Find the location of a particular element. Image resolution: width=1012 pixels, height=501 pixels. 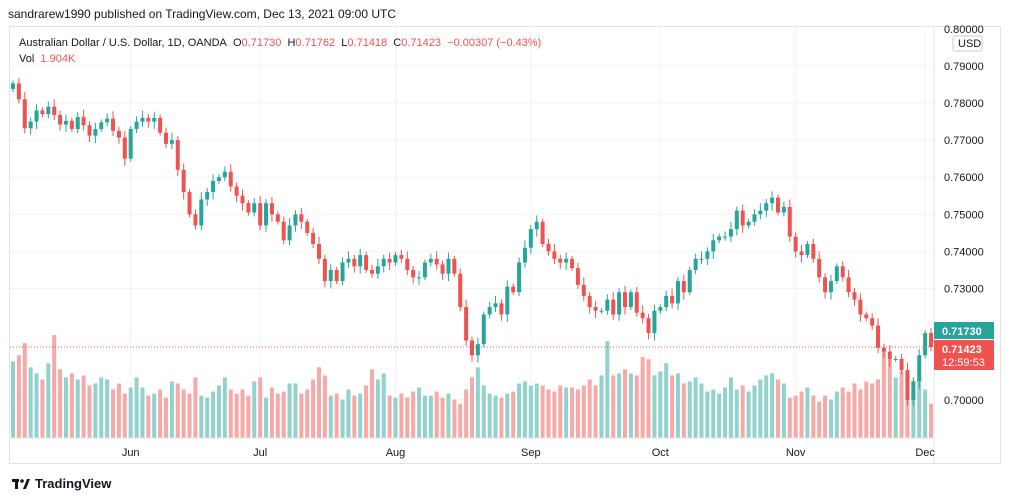

price-tick: 0.76000 is located at coordinates (964, 178).